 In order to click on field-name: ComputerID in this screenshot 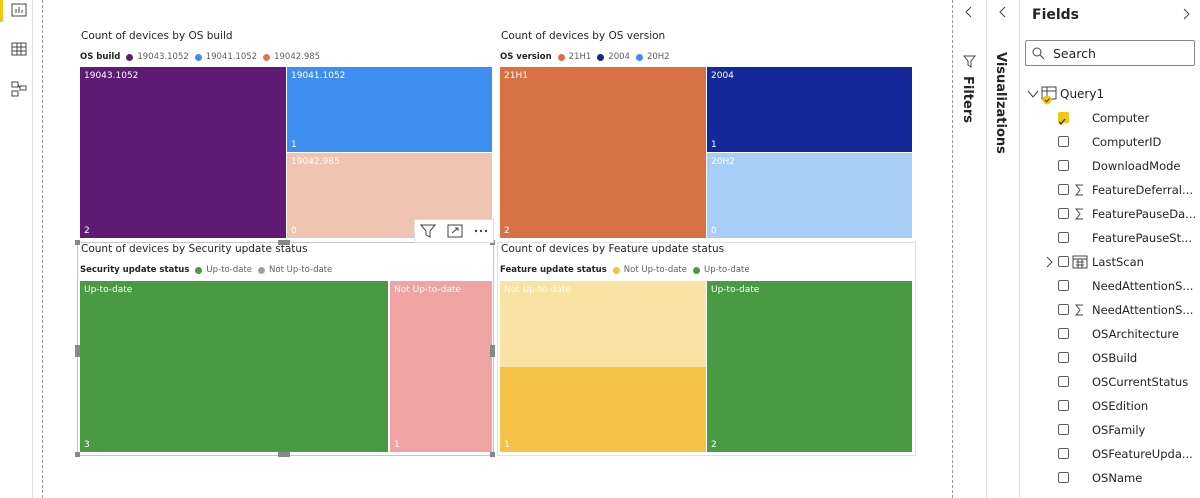, I will do `click(1127, 142)`.